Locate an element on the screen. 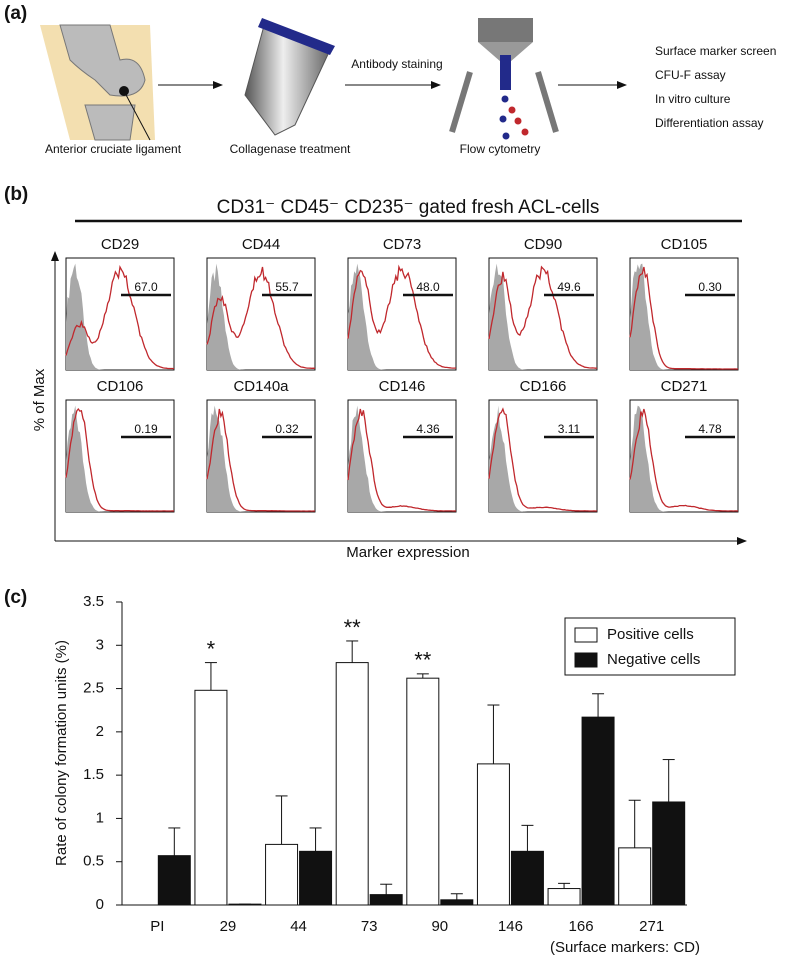  outcome: In vitro culture is located at coordinates (693, 99).